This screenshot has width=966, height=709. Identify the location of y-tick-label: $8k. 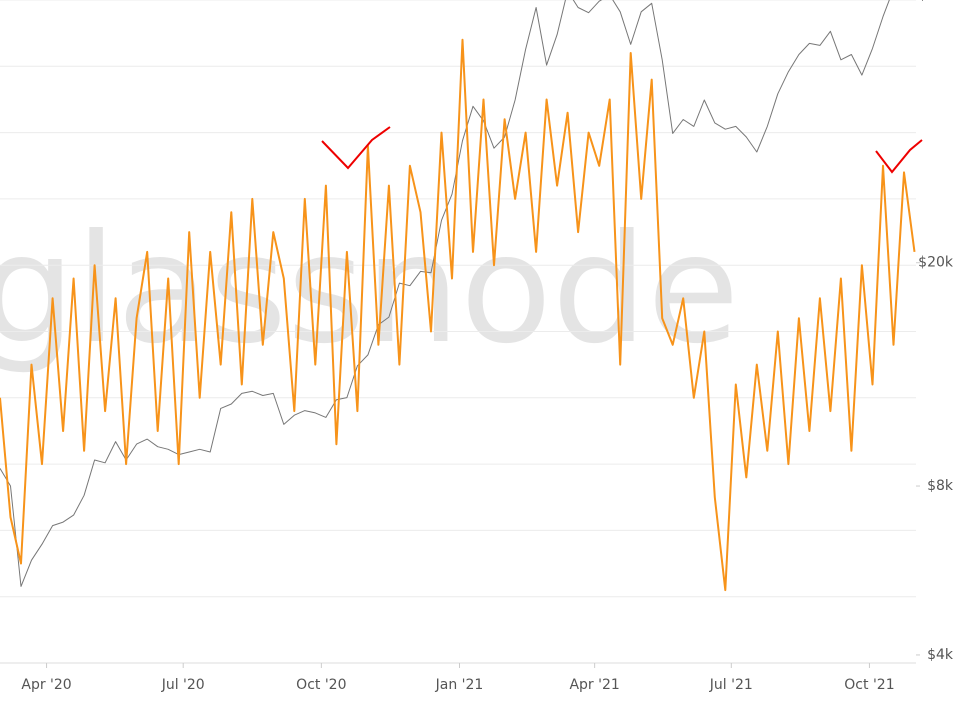
(940, 486).